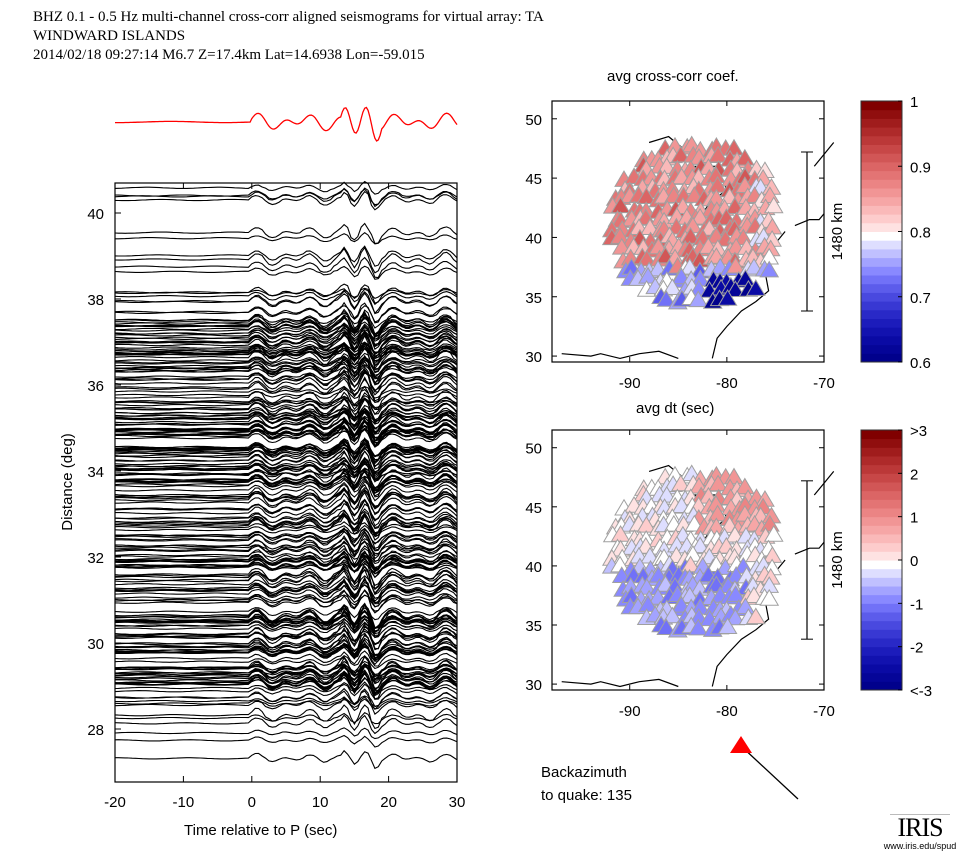  What do you see at coordinates (809, 548) in the screenshot?
I see `coastline` at bounding box center [809, 548].